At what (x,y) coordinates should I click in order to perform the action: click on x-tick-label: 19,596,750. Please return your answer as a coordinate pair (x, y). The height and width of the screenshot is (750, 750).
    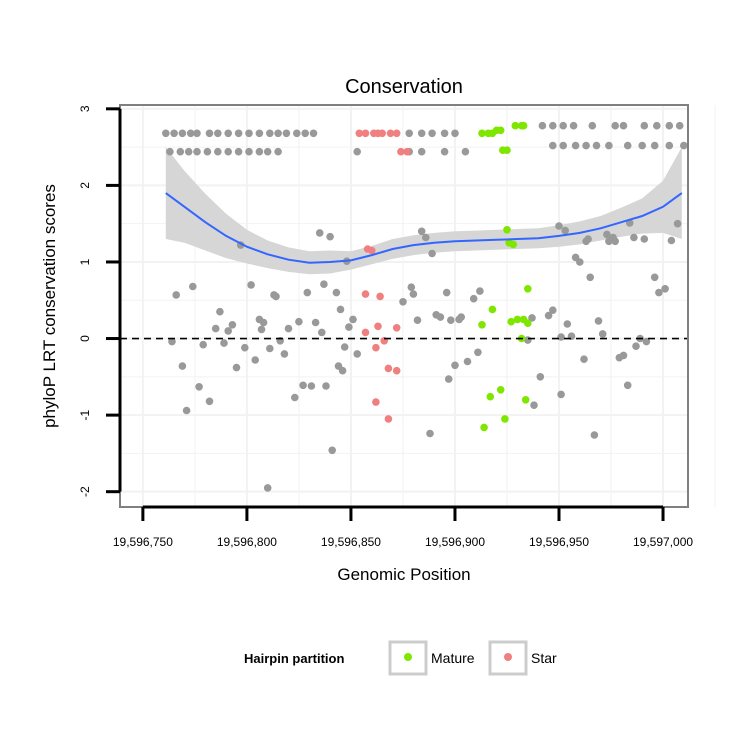
    Looking at the image, I should click on (143, 542).